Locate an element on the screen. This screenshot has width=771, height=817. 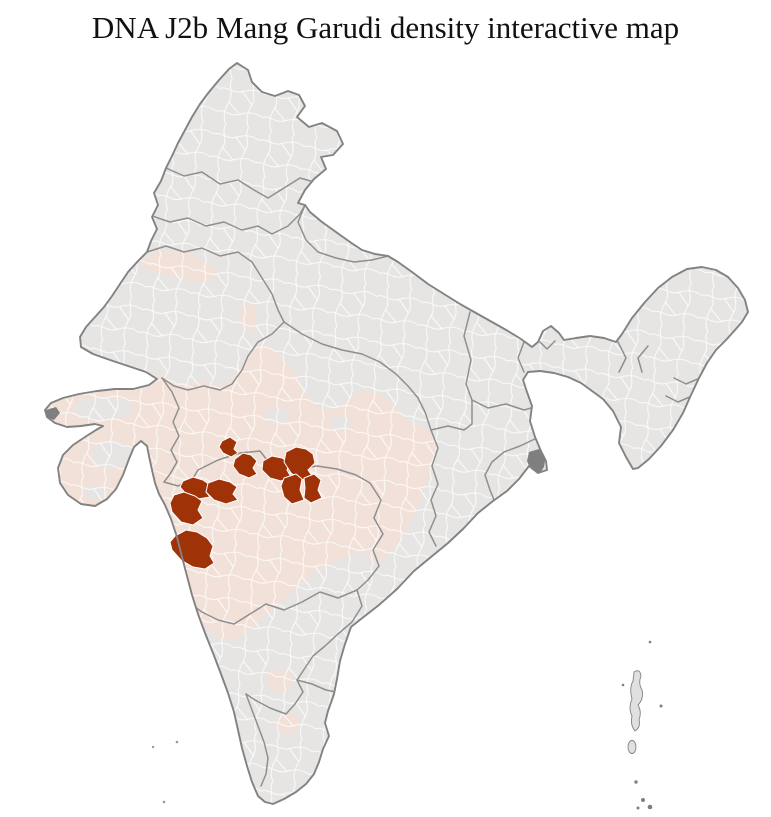
rann-of-kutch-patch is located at coordinates (53, 413).